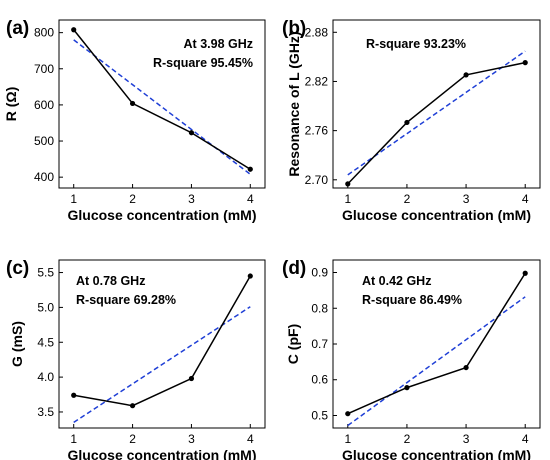 The height and width of the screenshot is (460, 550). What do you see at coordinates (412, 300) in the screenshot?
I see `annotation-text: R-square 86.49%` at bounding box center [412, 300].